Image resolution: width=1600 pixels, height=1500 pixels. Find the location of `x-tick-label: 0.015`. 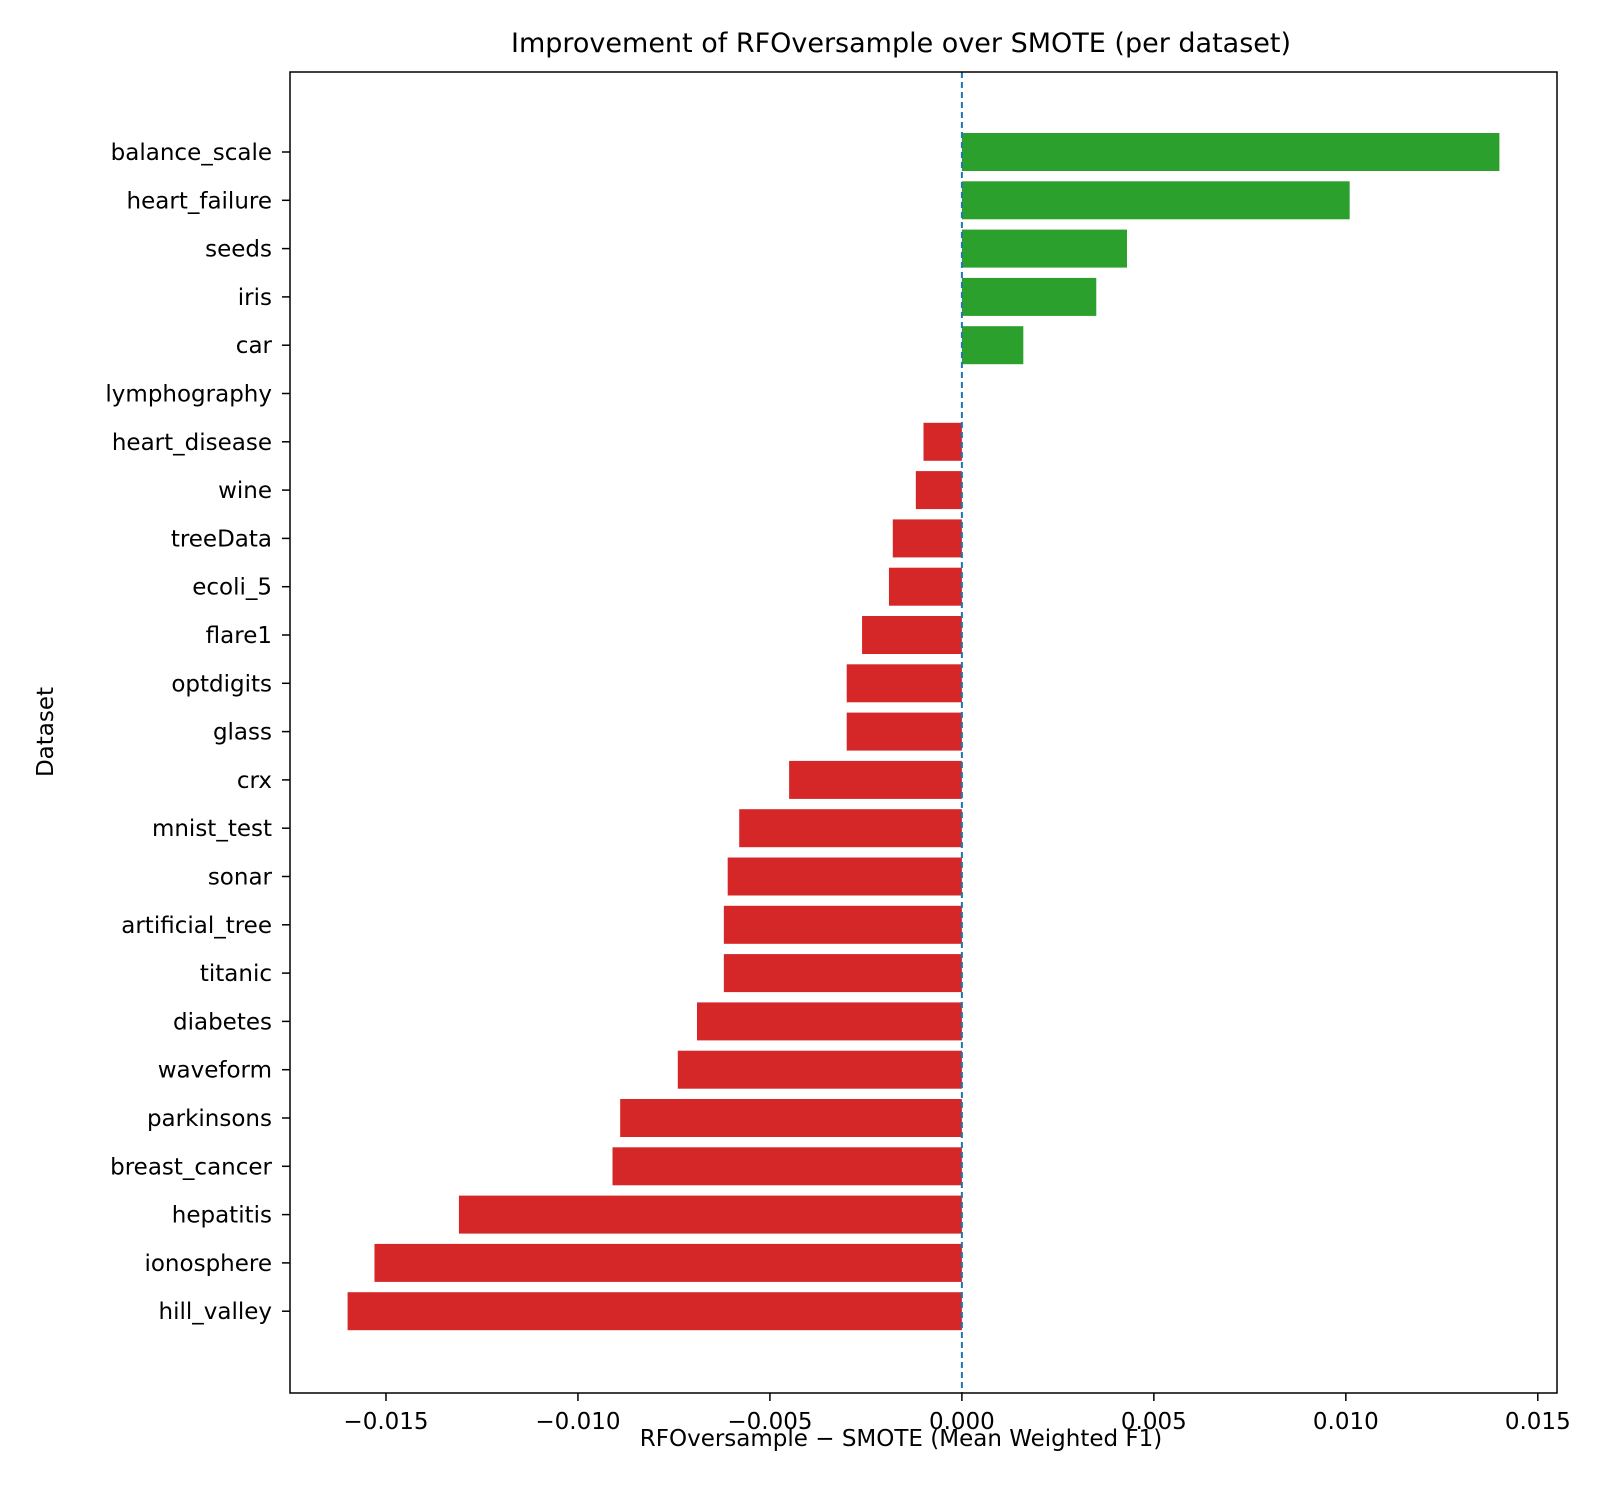

x-tick-label: 0.015 is located at coordinates (1538, 1422).